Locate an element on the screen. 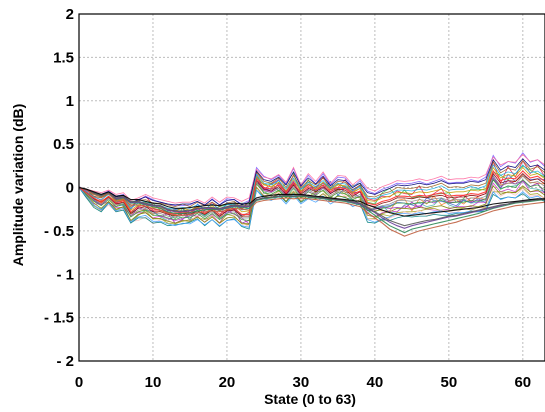 The image size is (545, 412). y-tick-label: 1 is located at coordinates (70, 101).